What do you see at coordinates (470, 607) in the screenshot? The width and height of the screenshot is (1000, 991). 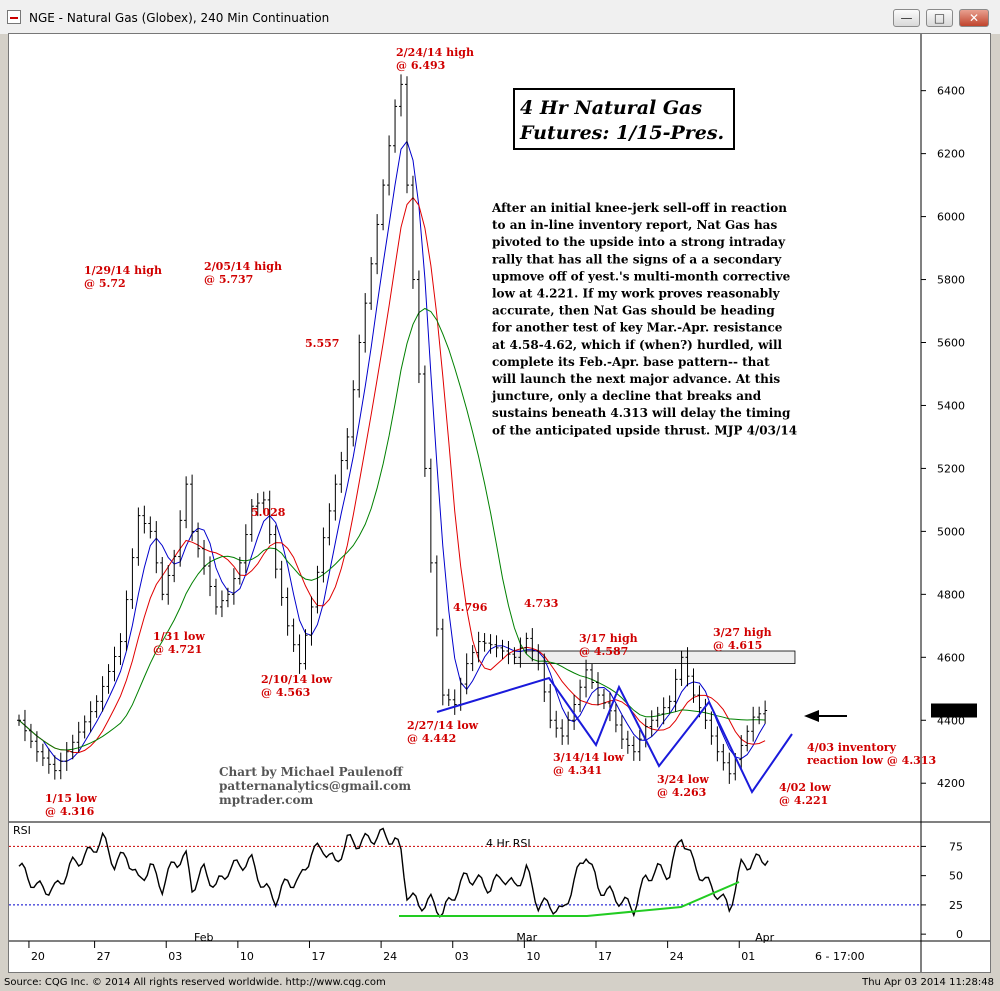 I see `annotation-a9: 4.796` at bounding box center [470, 607].